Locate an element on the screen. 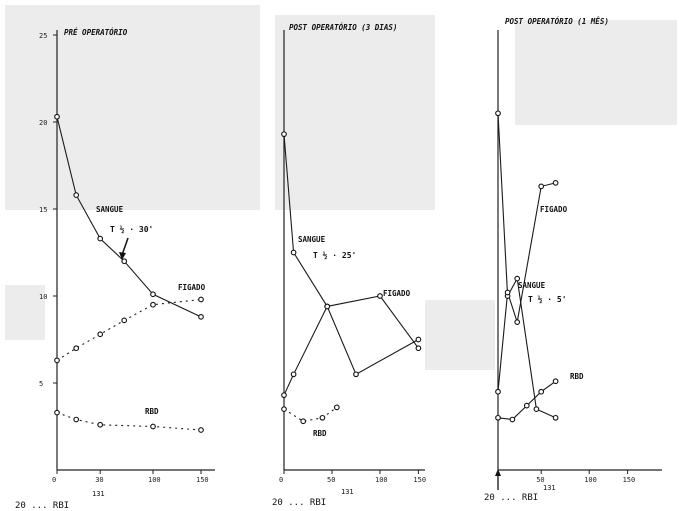  y-tick-label: 15 is located at coordinates (43, 210).